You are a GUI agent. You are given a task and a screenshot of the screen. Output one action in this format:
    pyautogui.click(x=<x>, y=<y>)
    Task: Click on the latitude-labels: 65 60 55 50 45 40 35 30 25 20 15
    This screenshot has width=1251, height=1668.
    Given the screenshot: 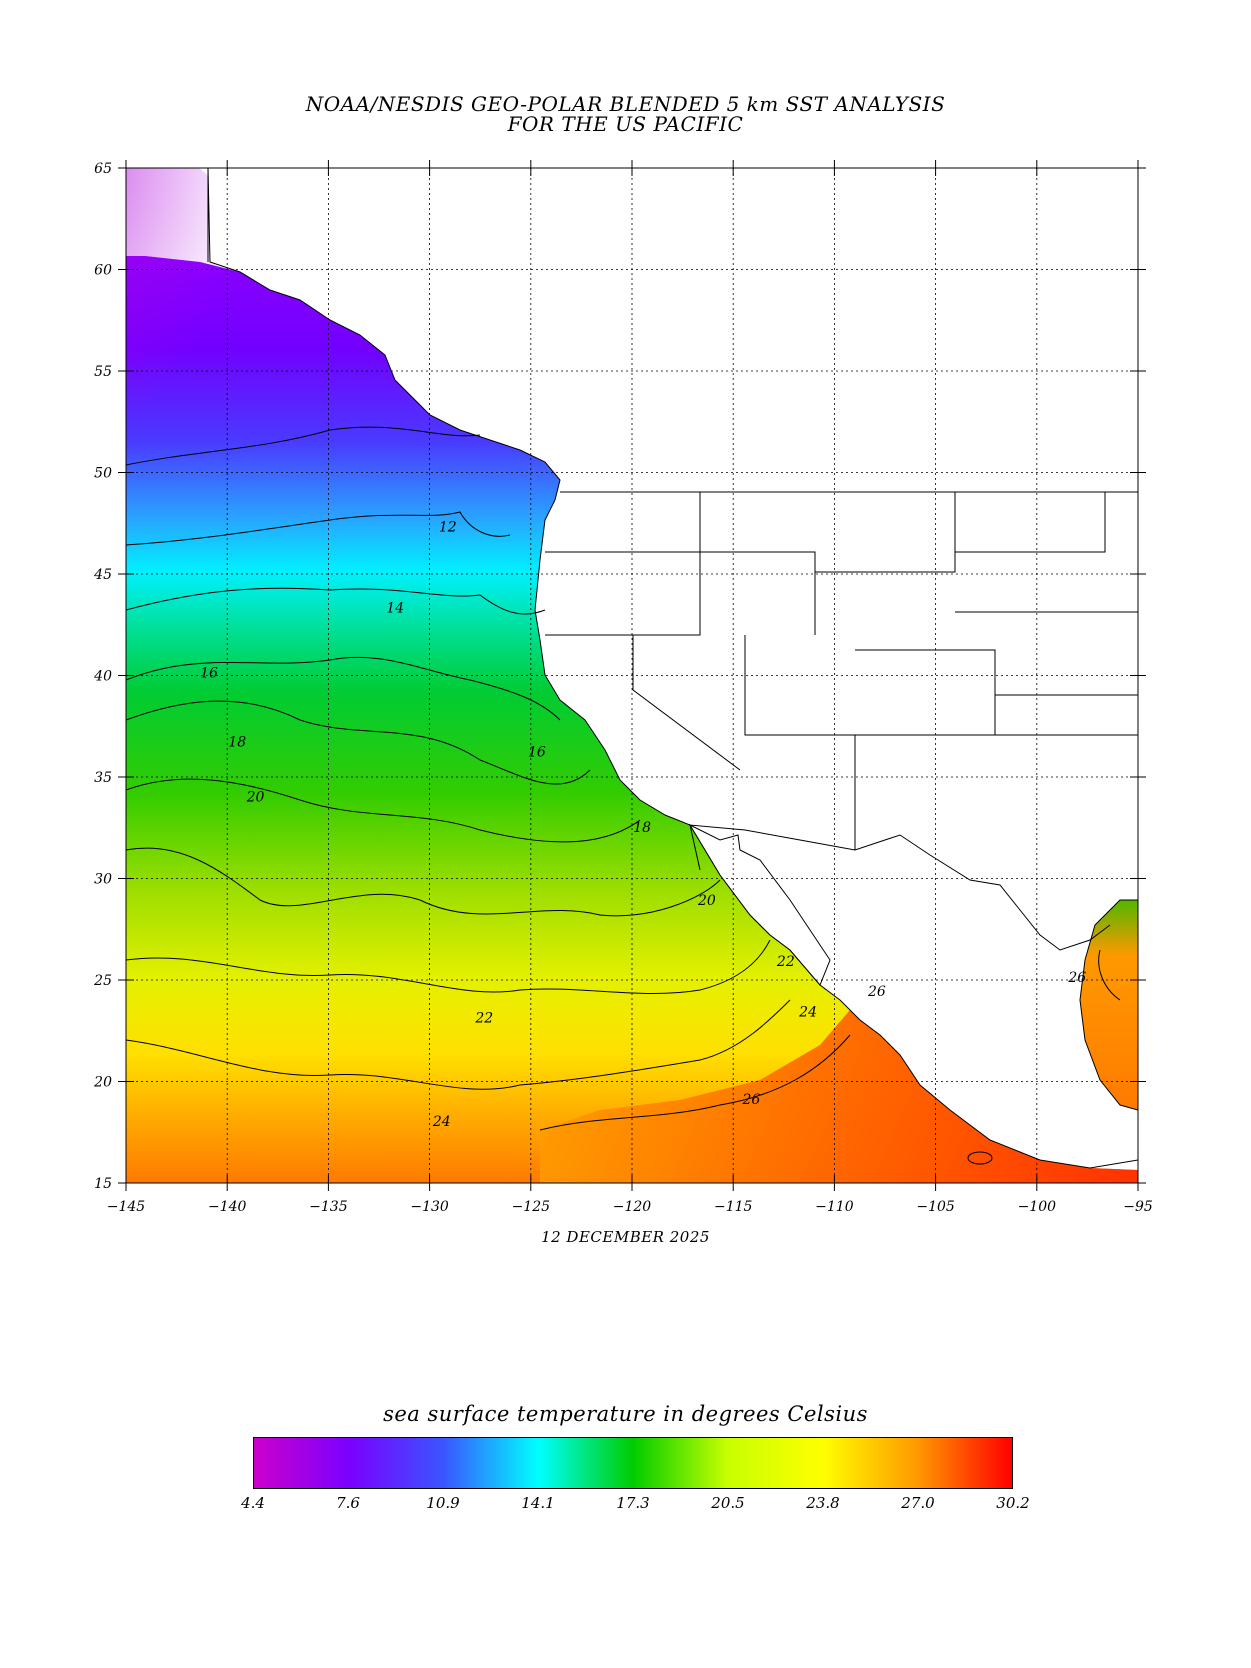 What is the action you would take?
    pyautogui.click(x=102, y=676)
    